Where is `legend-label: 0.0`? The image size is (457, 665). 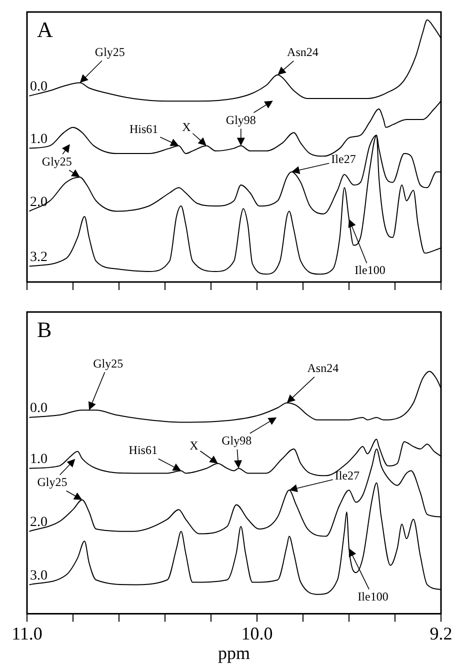 legend-label: 0.0 is located at coordinates (39, 87).